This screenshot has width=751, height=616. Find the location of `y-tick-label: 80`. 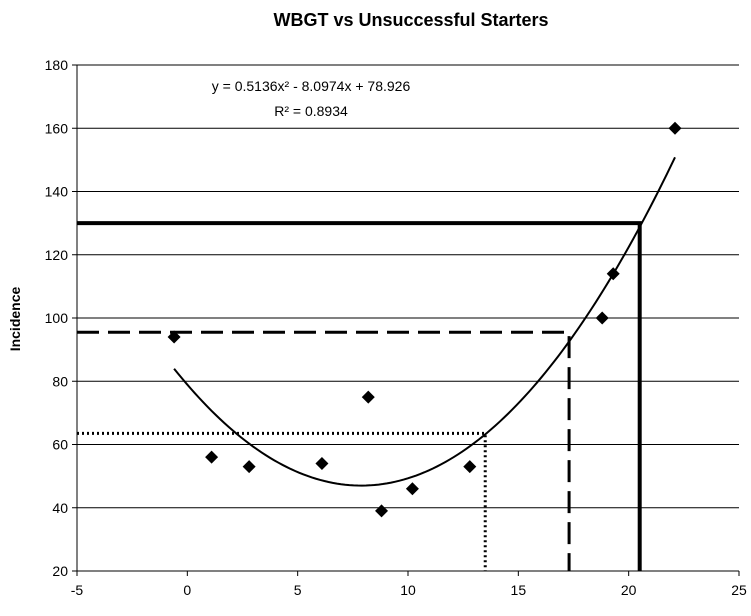

y-tick-label: 80 is located at coordinates (60, 381).